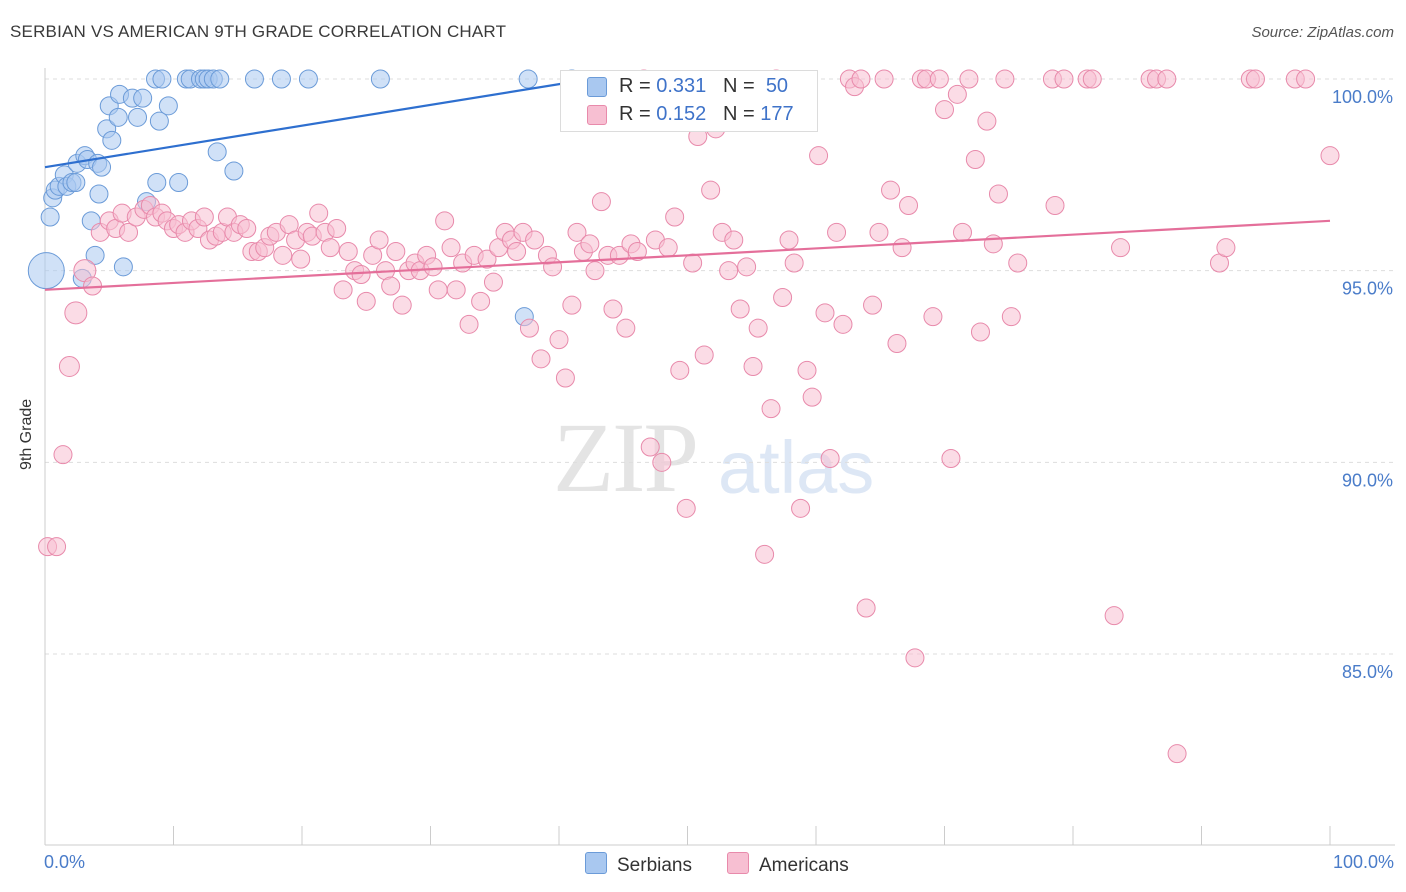  What do you see at coordinates (1367, 672) in the screenshot?
I see `y-tick-label: 85.0%` at bounding box center [1367, 672].